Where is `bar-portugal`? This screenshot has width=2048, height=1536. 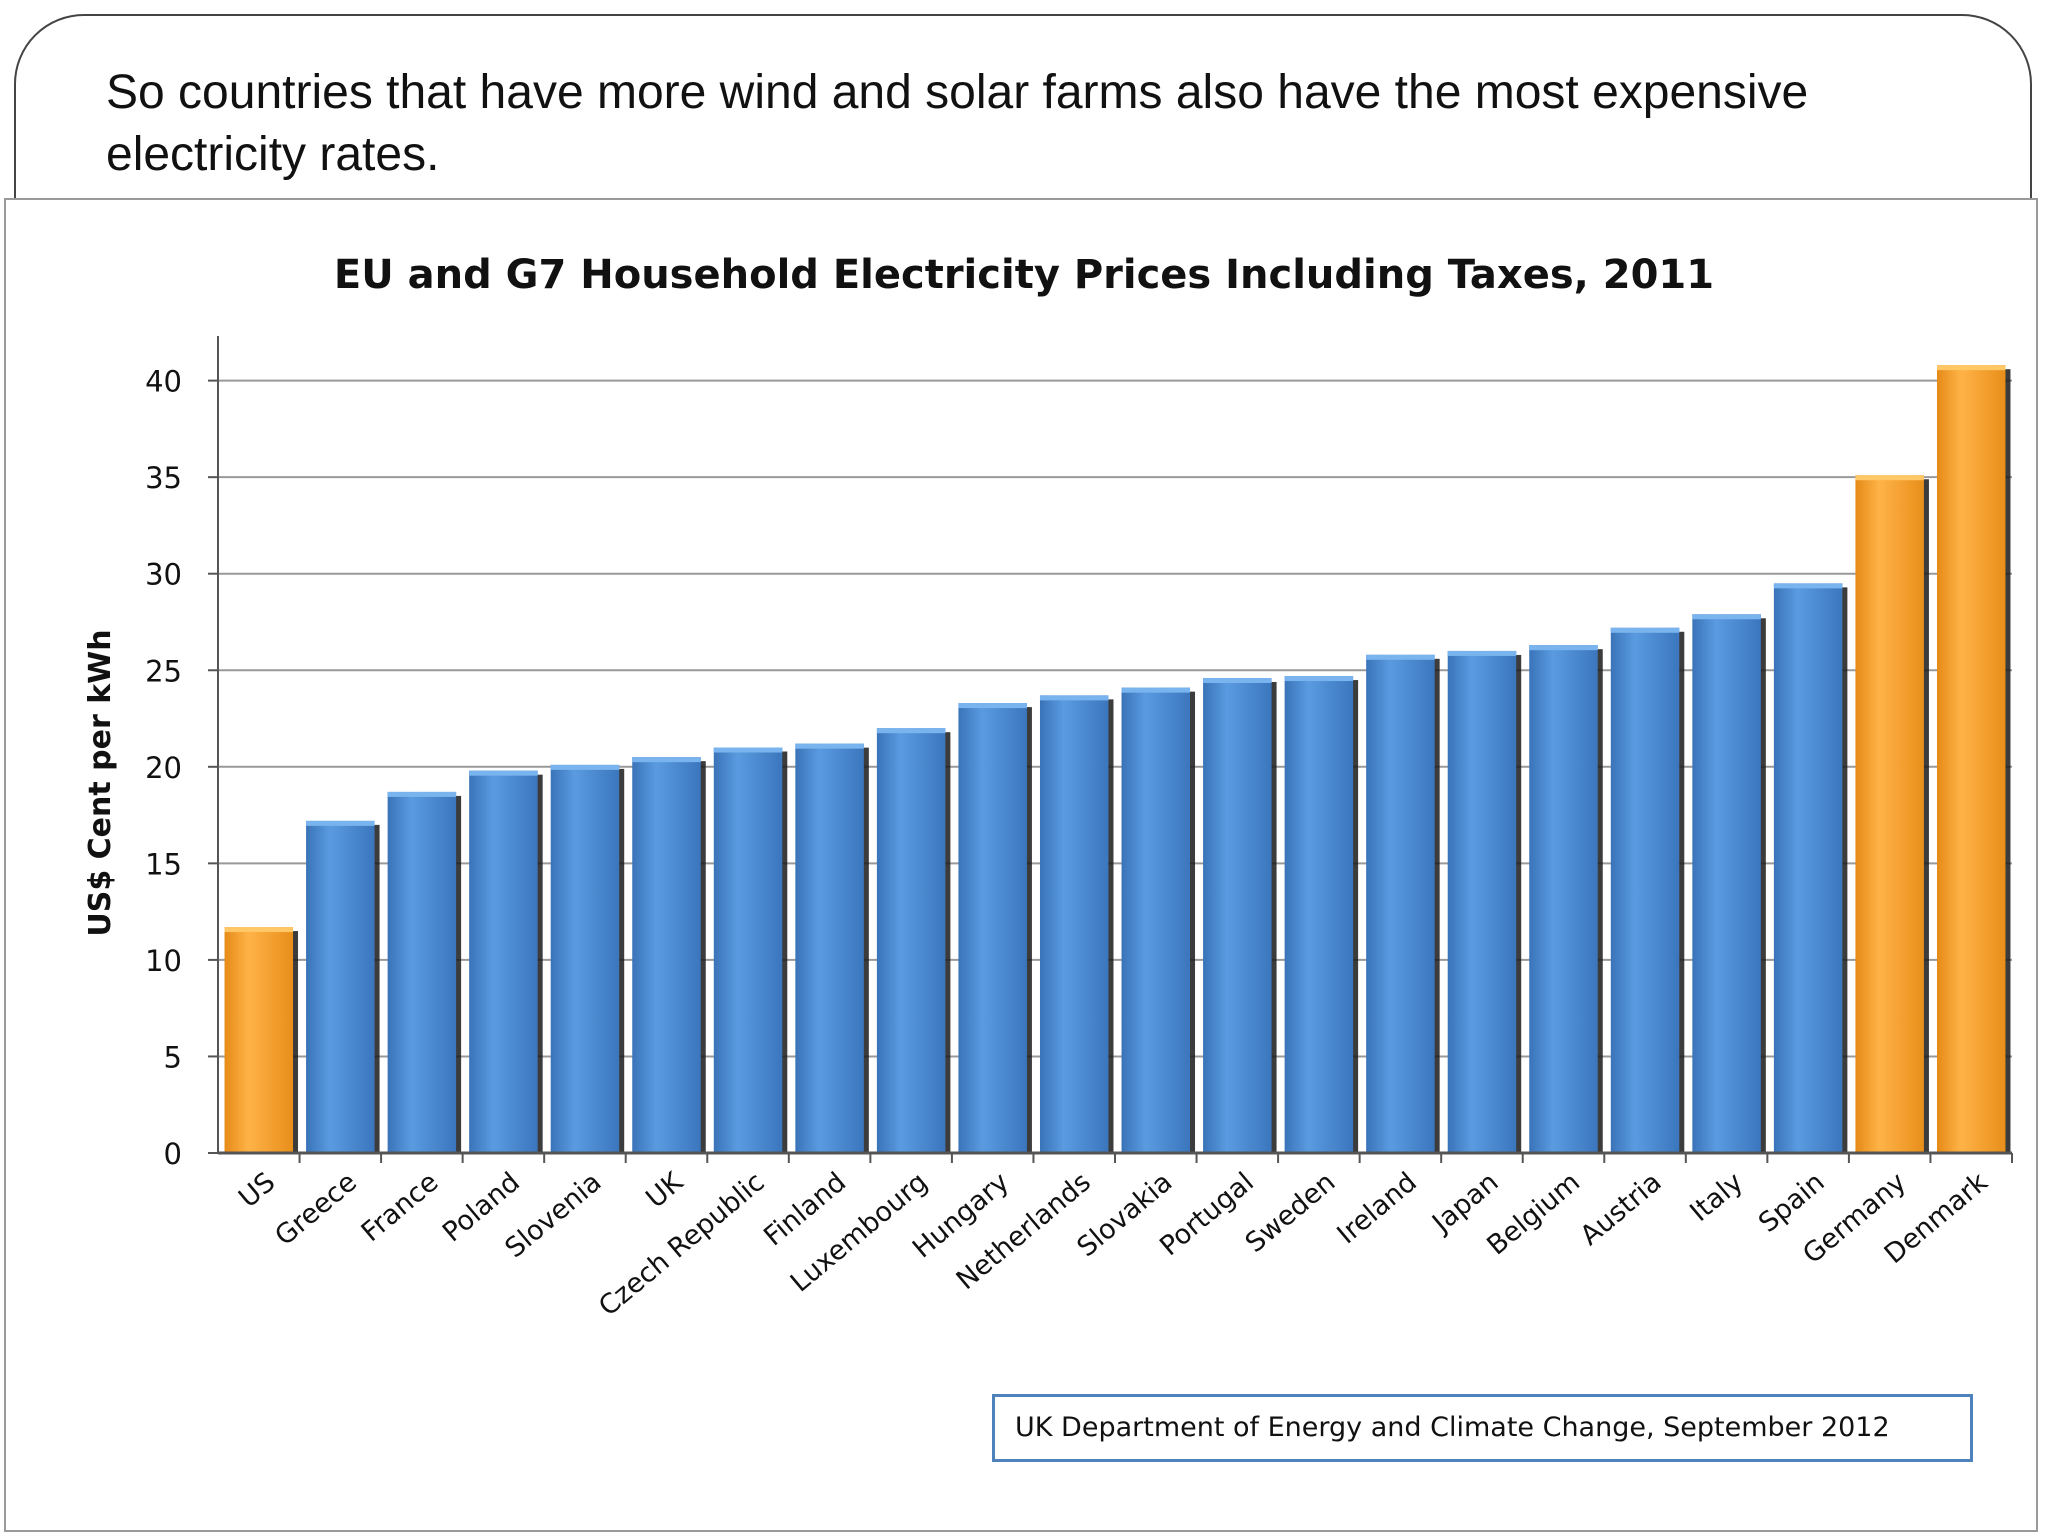
bar-portugal is located at coordinates (1237, 915).